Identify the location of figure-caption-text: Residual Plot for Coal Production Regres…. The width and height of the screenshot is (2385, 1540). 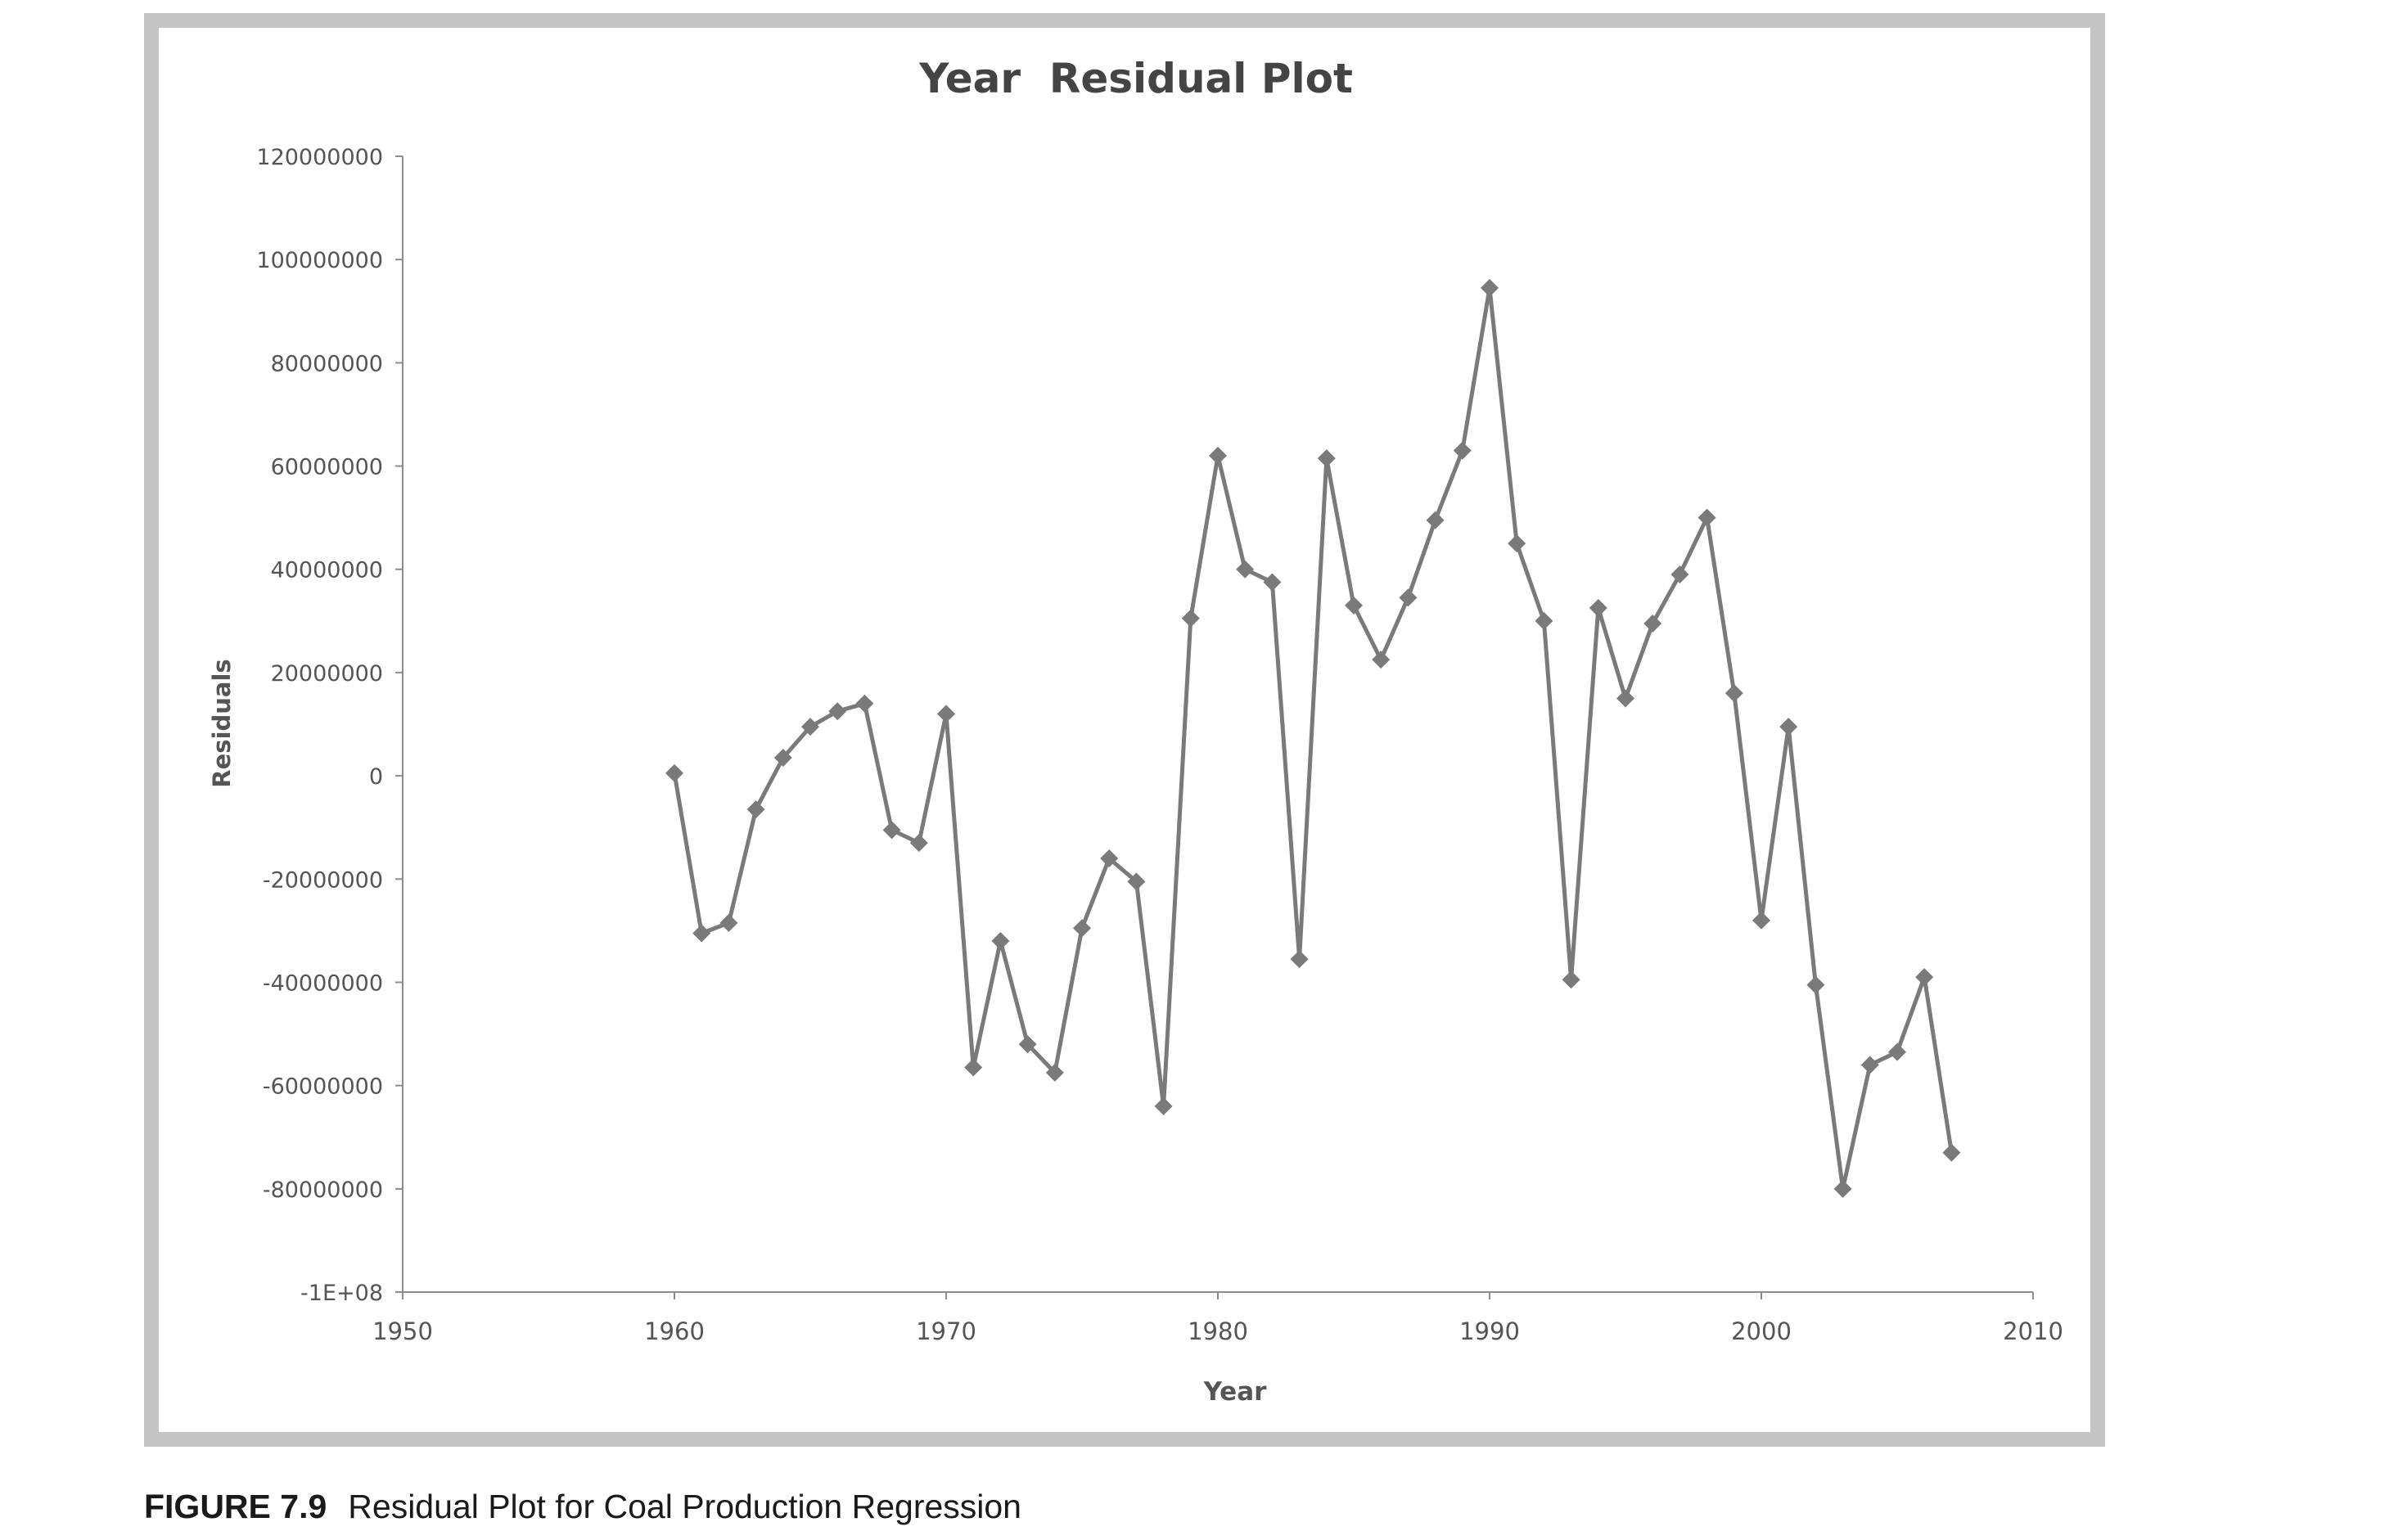
(684, 1506).